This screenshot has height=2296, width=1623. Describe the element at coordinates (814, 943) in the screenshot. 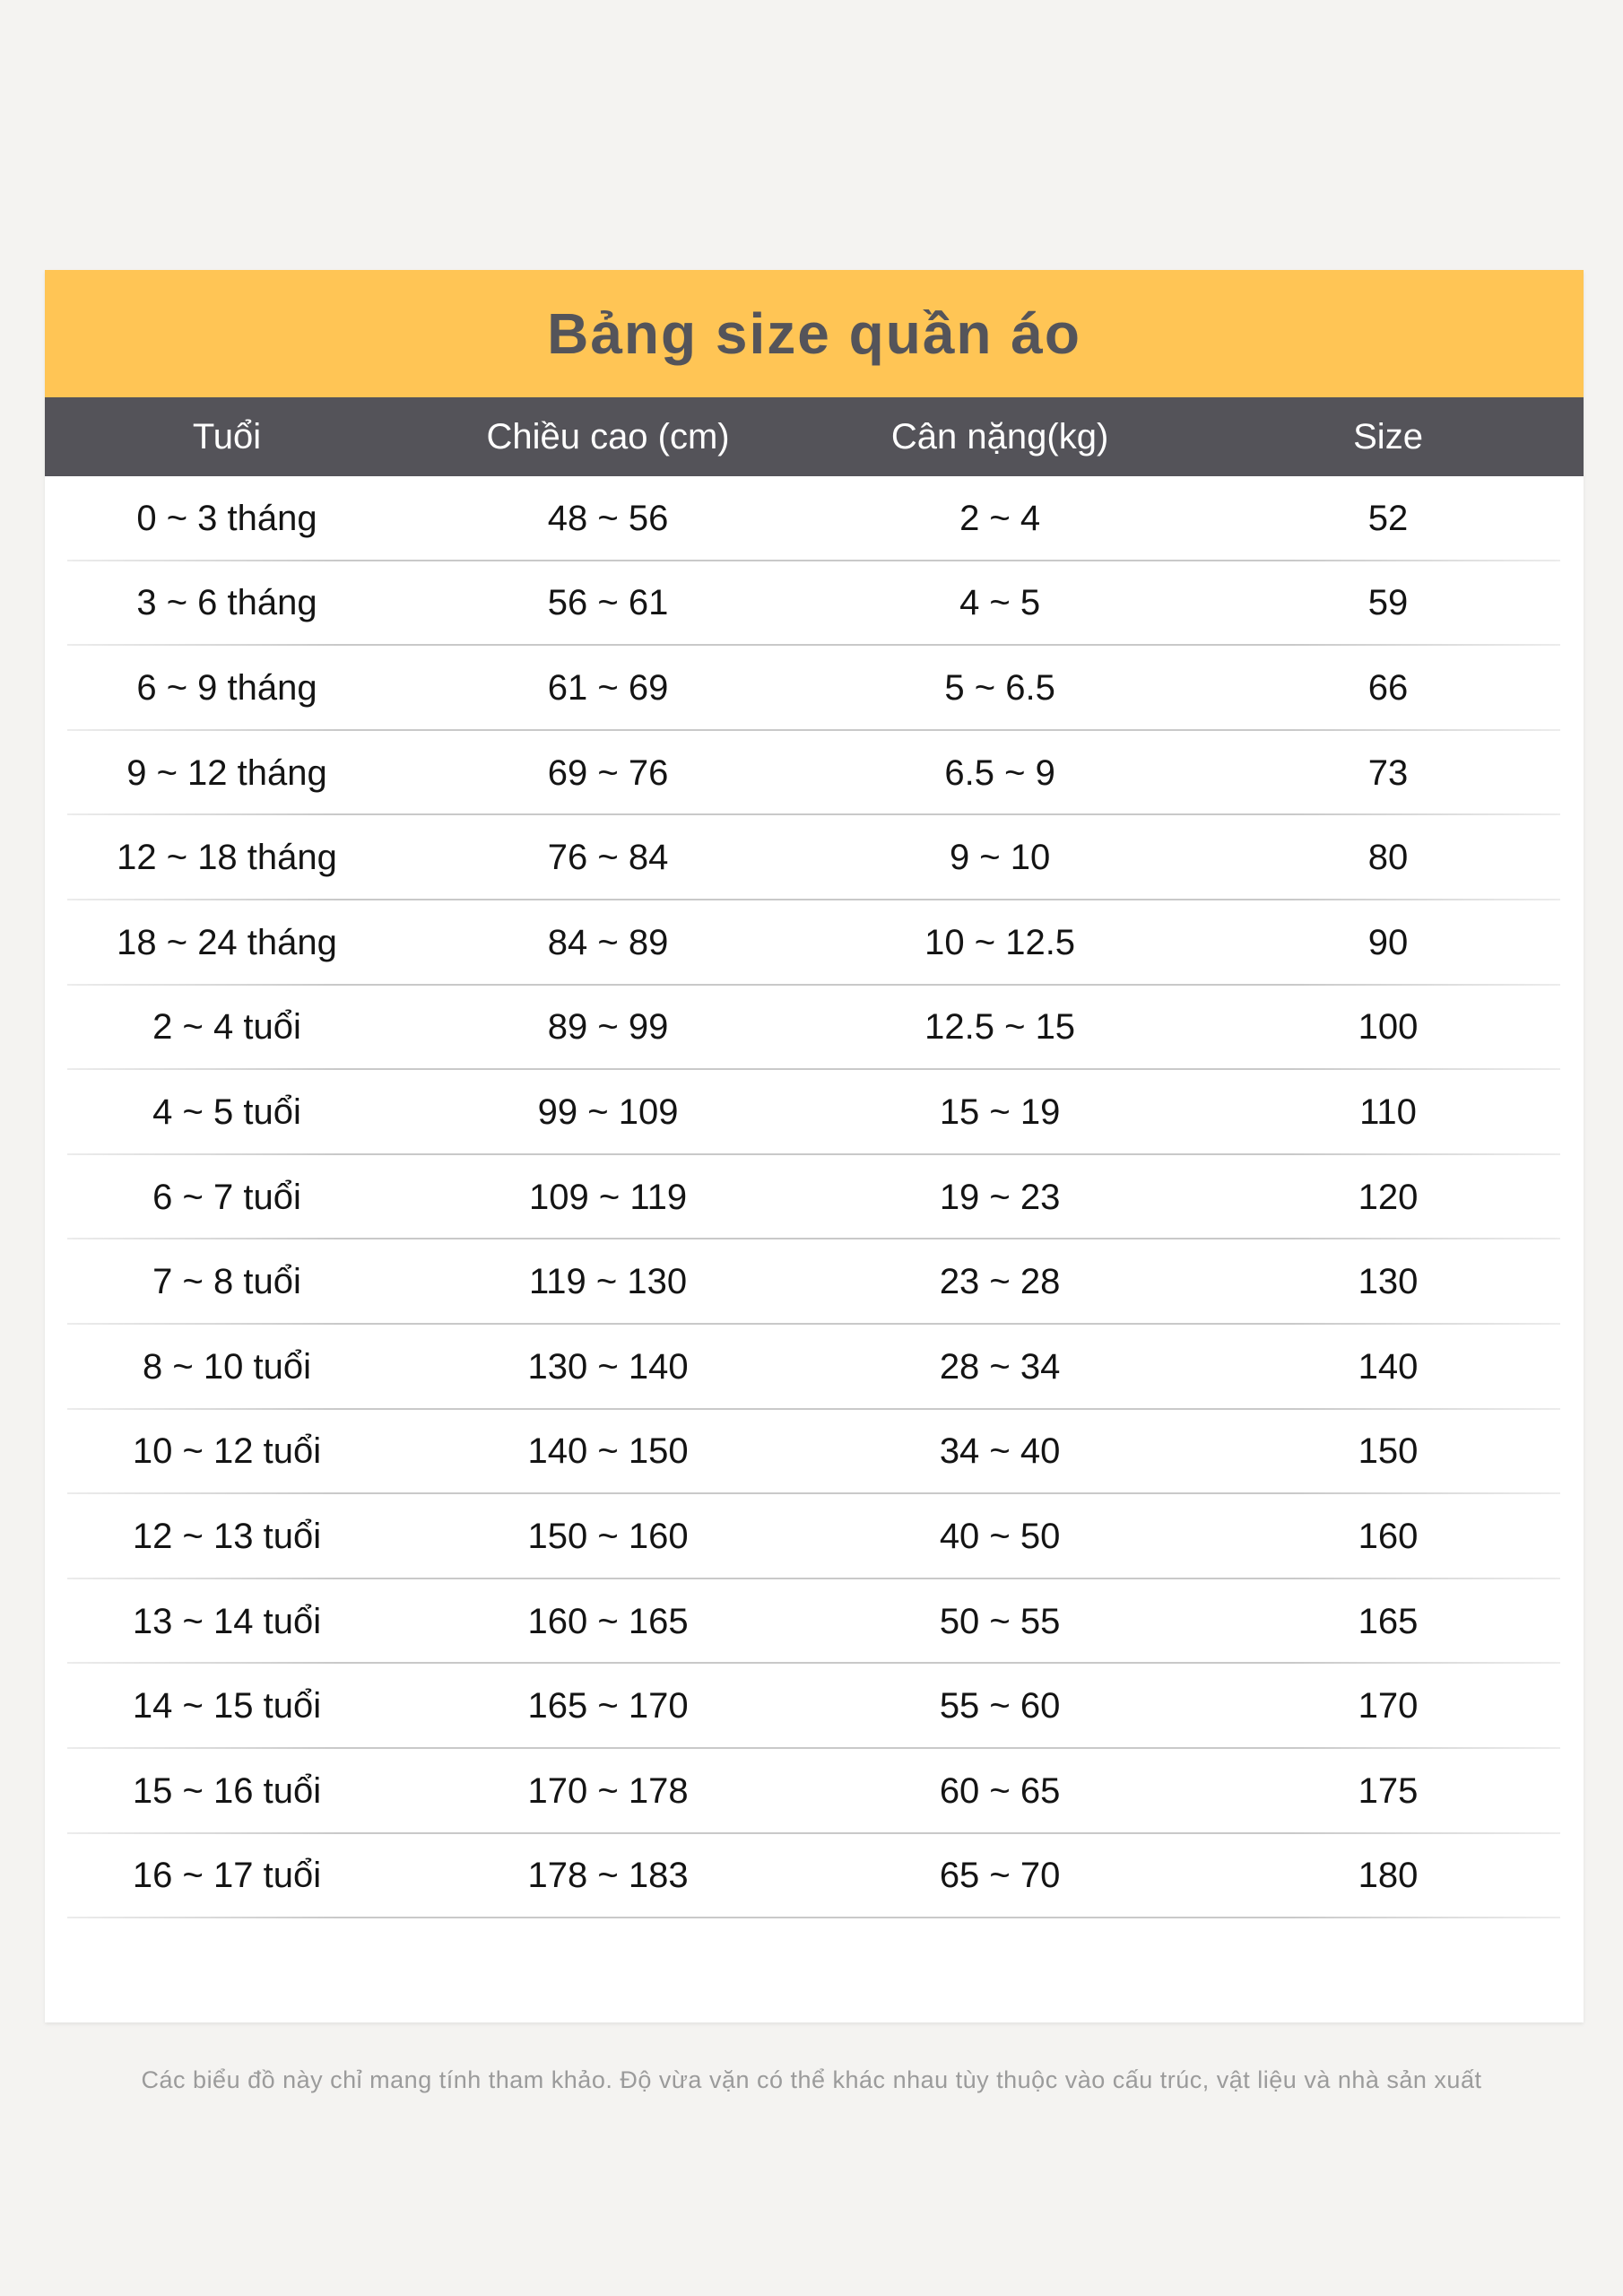

I see `table-row: 18 ~ 24 tháng 84 ~ 89 10 ~ 12.5 90` at that location.